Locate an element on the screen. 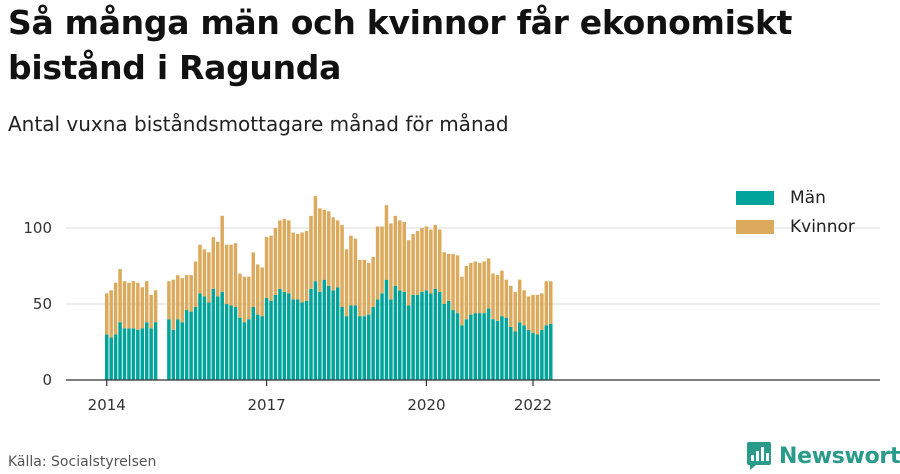  brand-logo: Newsworthy is located at coordinates (823, 456).